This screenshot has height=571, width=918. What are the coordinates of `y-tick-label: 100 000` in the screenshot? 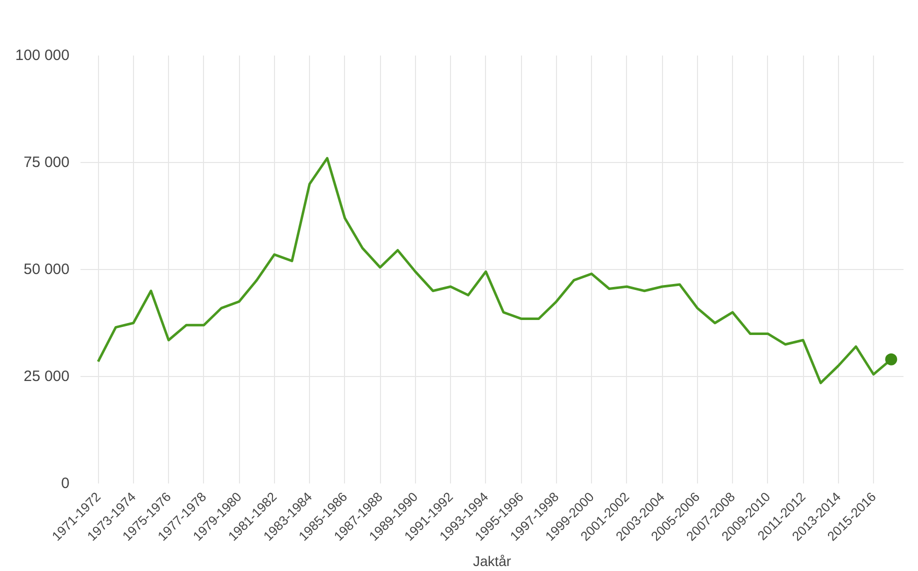 It's located at (42, 55).